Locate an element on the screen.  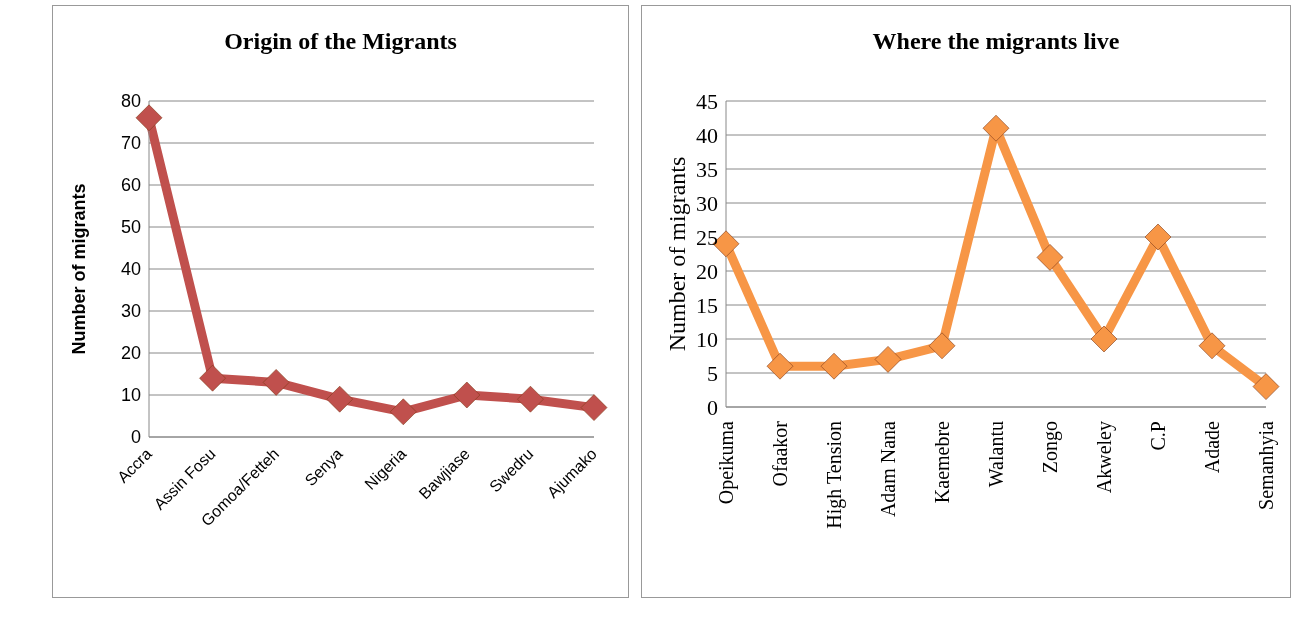
x-tick-label: Zongo is located at coordinates (1050, 447).